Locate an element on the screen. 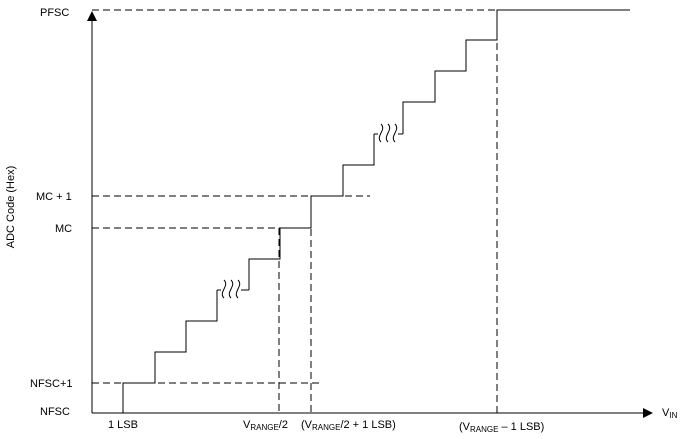 The width and height of the screenshot is (685, 439). staircase-lower is located at coordinates (170, 351).